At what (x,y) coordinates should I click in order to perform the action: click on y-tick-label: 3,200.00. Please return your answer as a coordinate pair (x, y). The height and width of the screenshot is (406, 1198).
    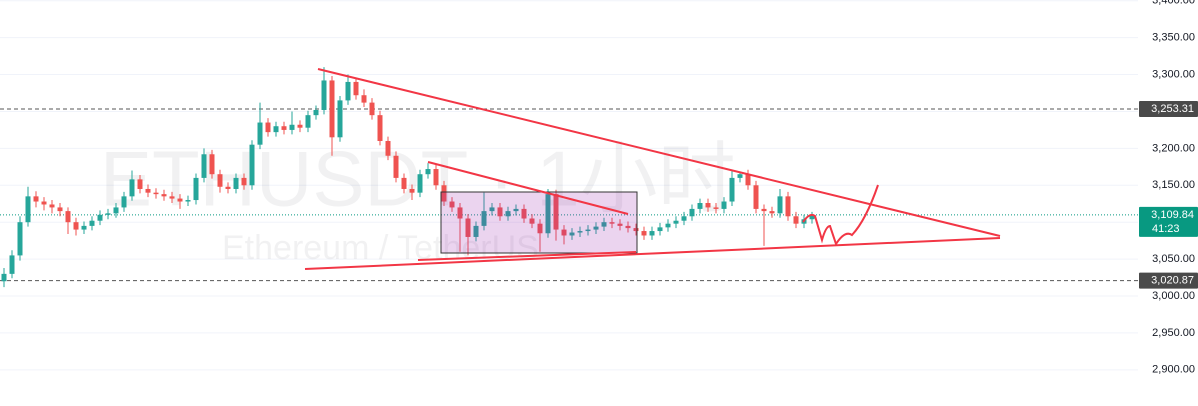
    Looking at the image, I should click on (1173, 148).